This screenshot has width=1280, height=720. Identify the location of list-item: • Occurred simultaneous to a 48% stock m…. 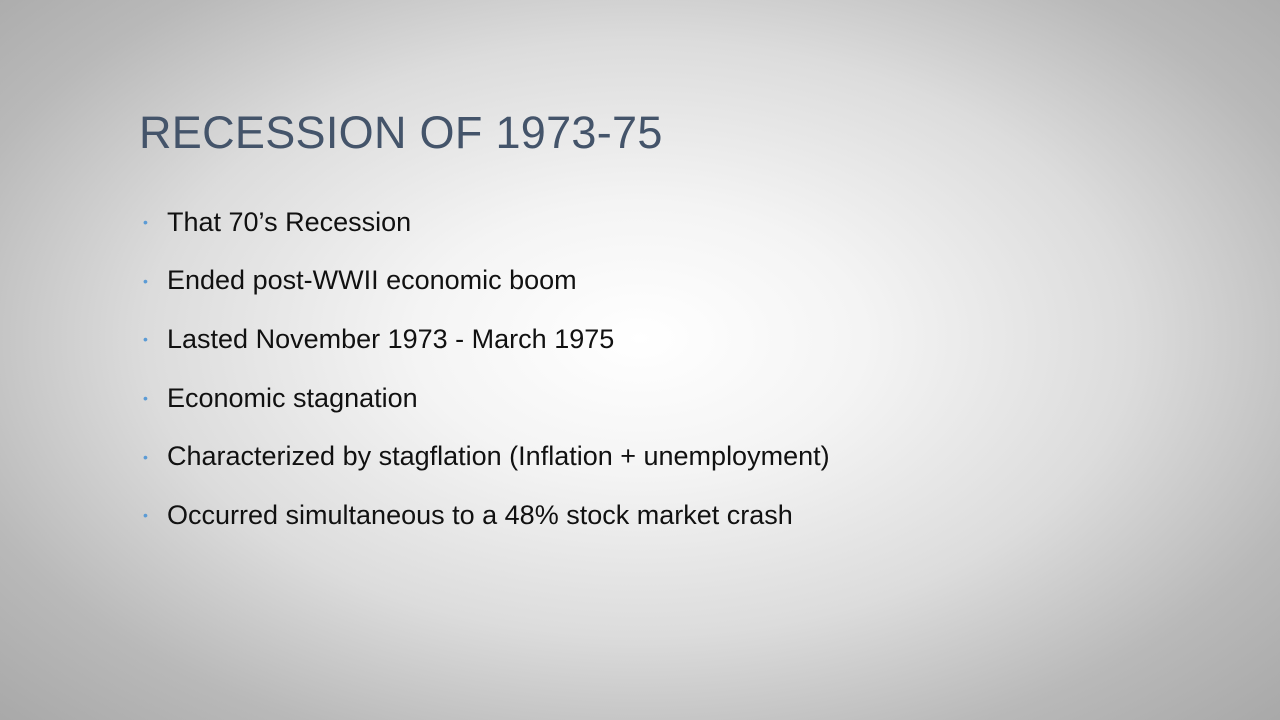
(486, 515).